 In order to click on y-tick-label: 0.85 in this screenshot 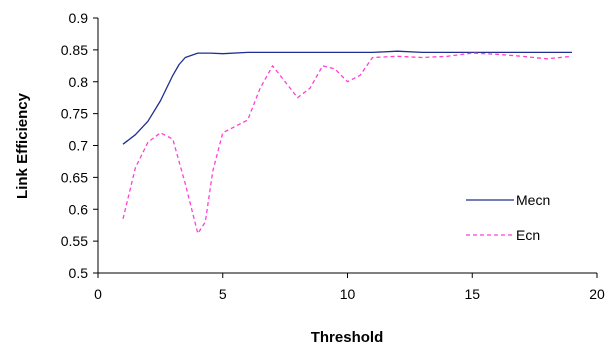, I will do `click(74, 50)`.